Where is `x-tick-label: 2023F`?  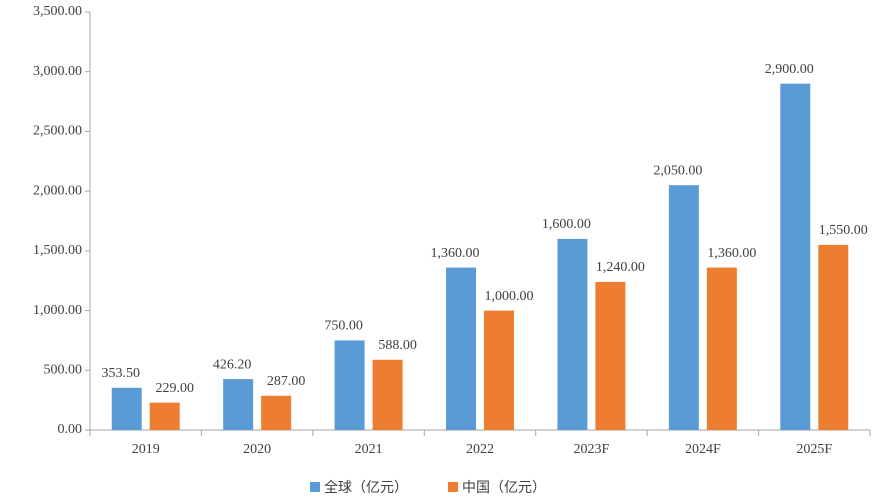
x-tick-label: 2023F is located at coordinates (592, 449).